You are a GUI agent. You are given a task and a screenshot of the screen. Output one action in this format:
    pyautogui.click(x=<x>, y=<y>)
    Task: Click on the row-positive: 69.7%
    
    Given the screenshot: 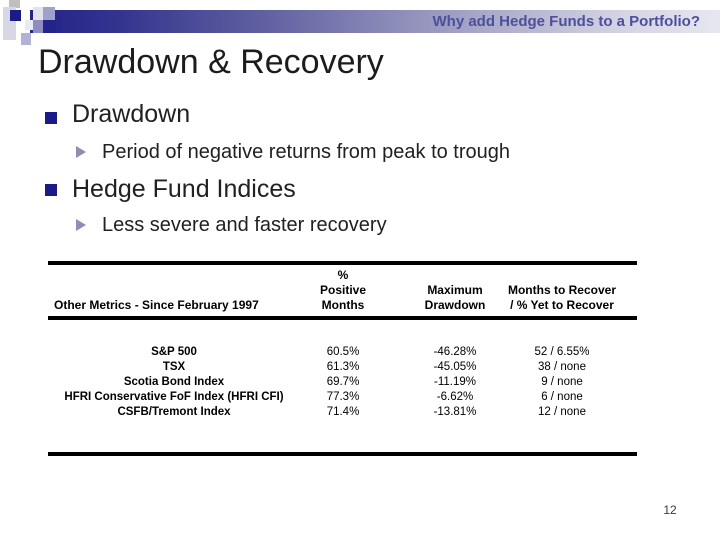 What is the action you would take?
    pyautogui.click(x=343, y=382)
    